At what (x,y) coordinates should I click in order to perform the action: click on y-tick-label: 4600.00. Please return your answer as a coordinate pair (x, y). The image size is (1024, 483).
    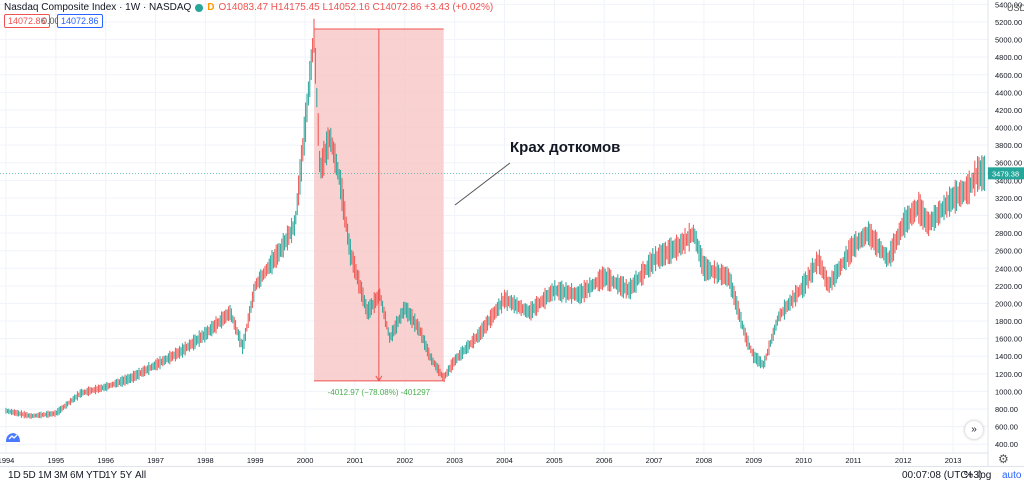
    Looking at the image, I should click on (1008, 75).